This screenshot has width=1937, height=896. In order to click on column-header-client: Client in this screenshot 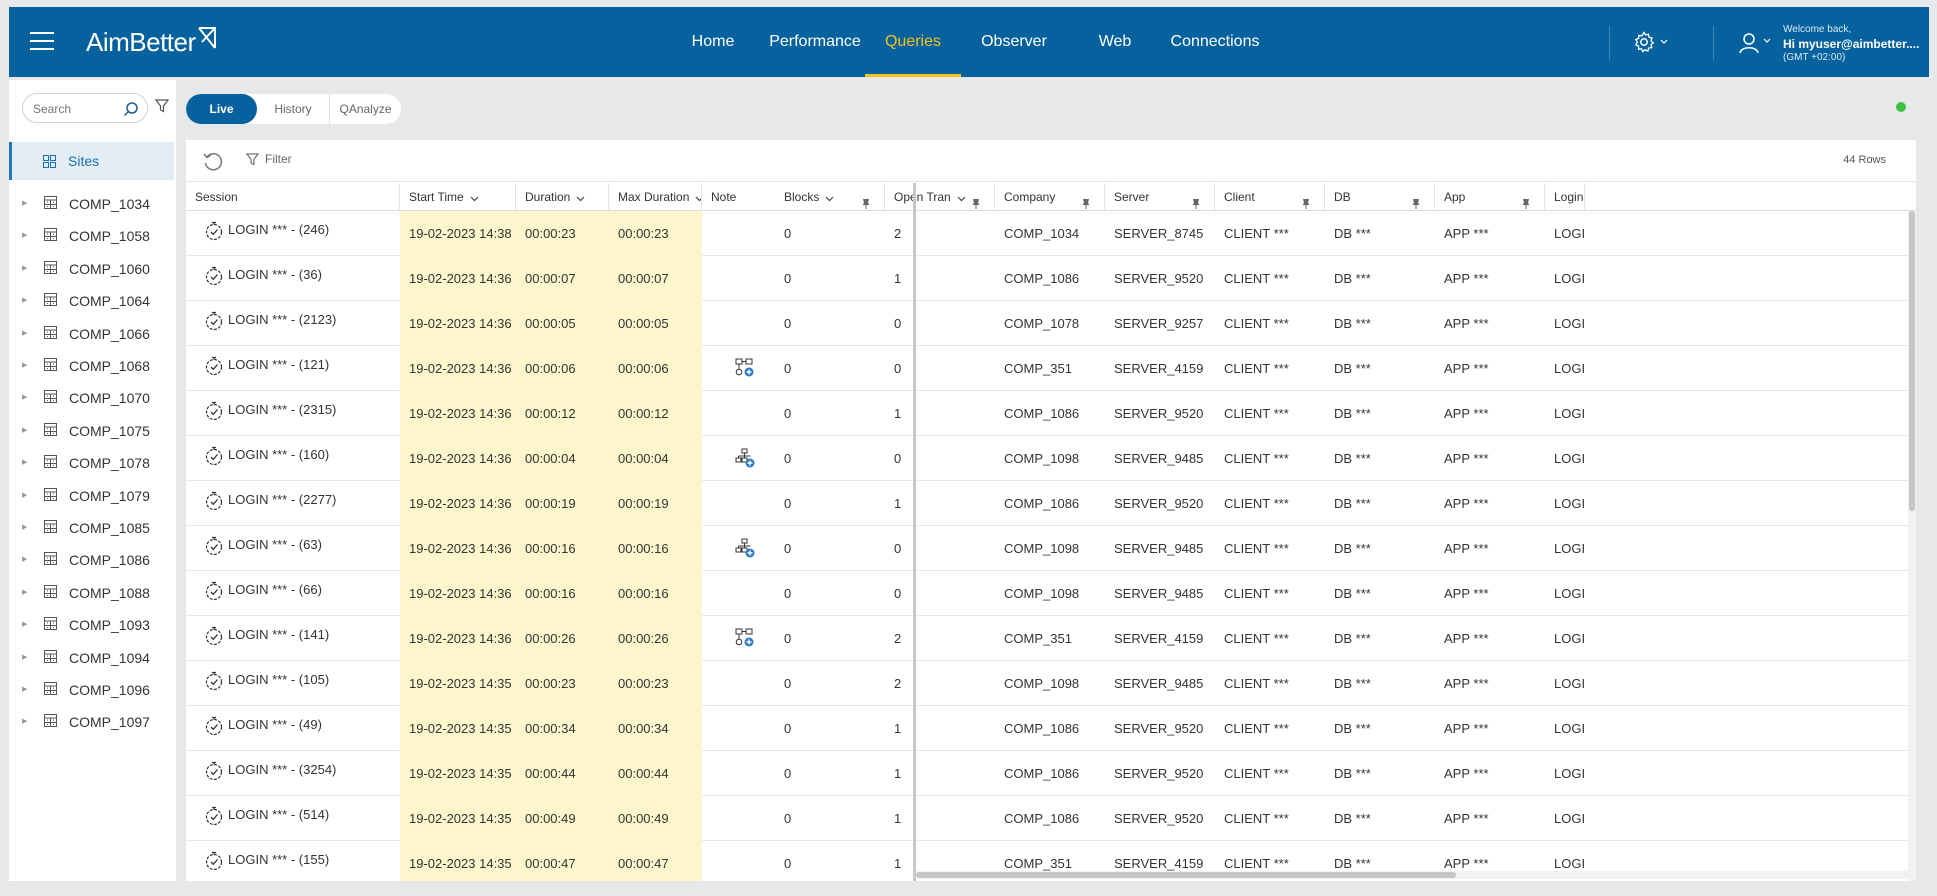, I will do `click(1270, 197)`.